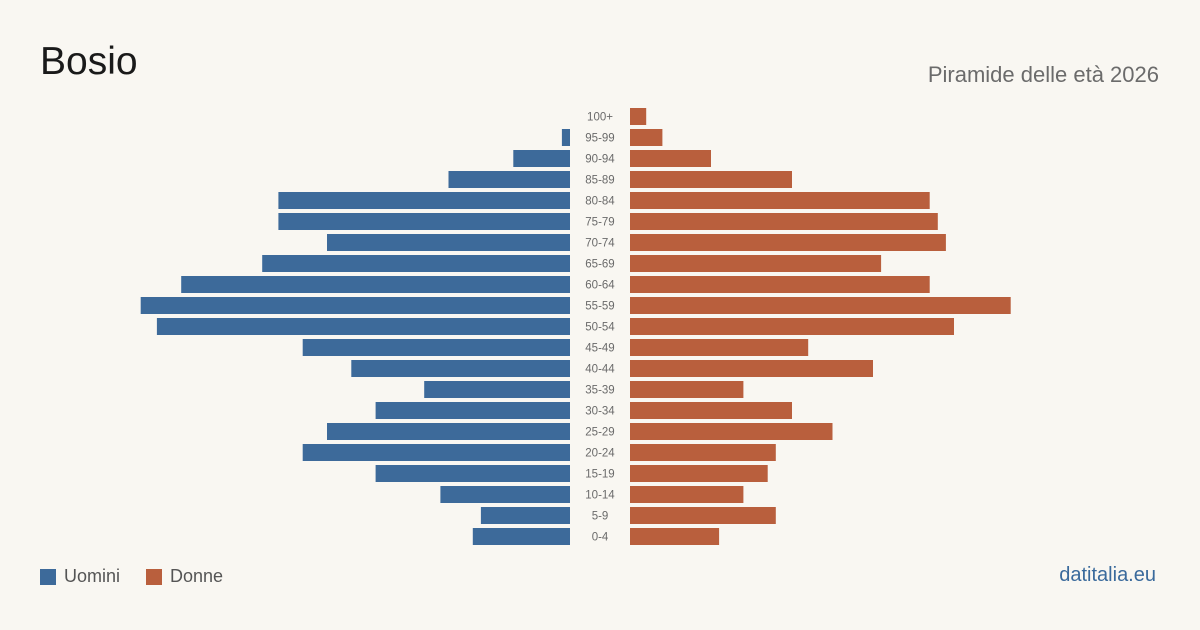  Describe the element at coordinates (89, 61) in the screenshot. I see `chart-title: Bosio` at that location.